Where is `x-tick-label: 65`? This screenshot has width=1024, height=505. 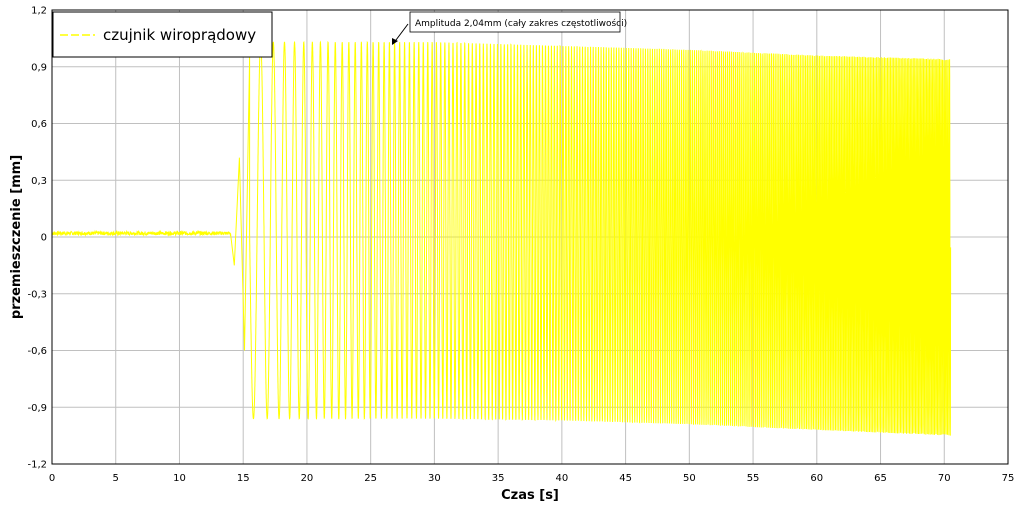 x-tick-label: 65 is located at coordinates (880, 478).